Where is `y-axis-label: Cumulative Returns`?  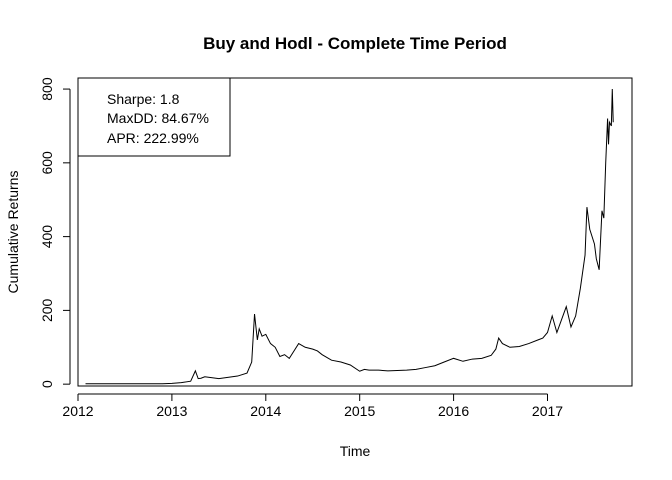 y-axis-label: Cumulative Returns is located at coordinates (13, 232).